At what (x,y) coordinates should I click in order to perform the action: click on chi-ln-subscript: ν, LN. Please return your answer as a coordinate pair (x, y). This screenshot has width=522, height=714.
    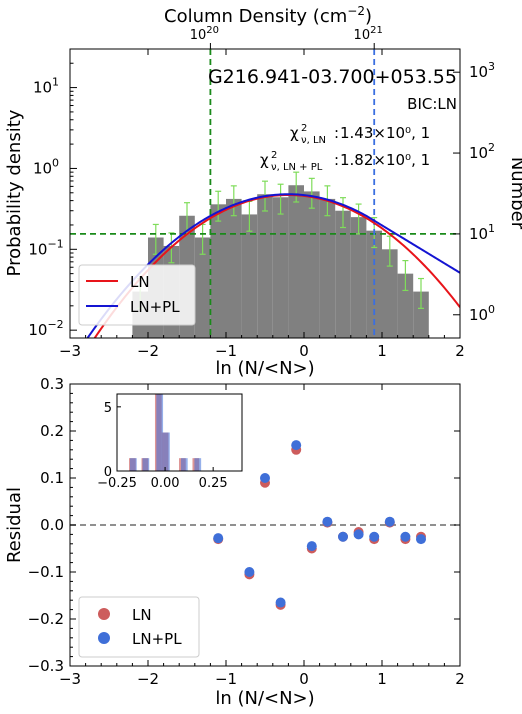
    Looking at the image, I should click on (313, 140).